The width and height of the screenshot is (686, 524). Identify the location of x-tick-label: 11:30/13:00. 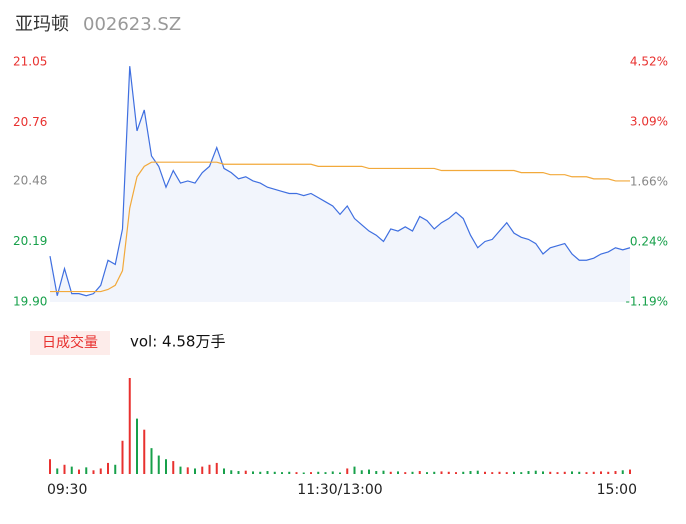
(339, 490).